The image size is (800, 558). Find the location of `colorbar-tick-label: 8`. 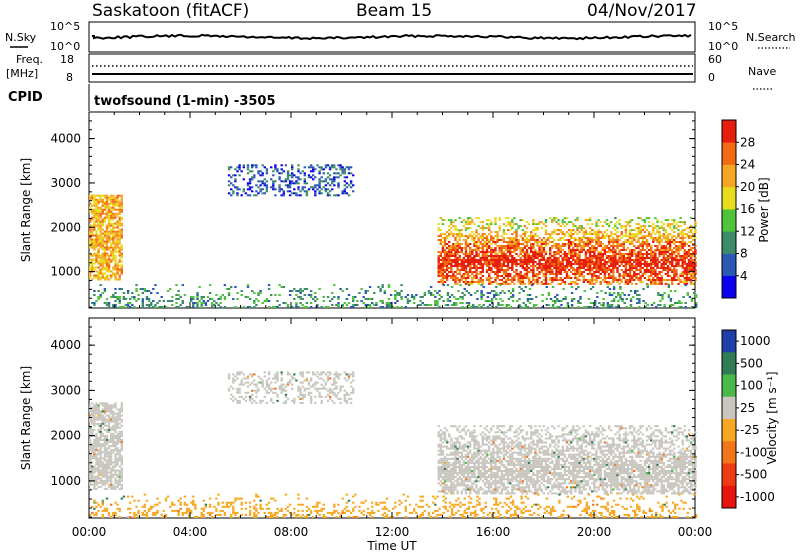

colorbar-tick-label: 8 is located at coordinates (744, 254).